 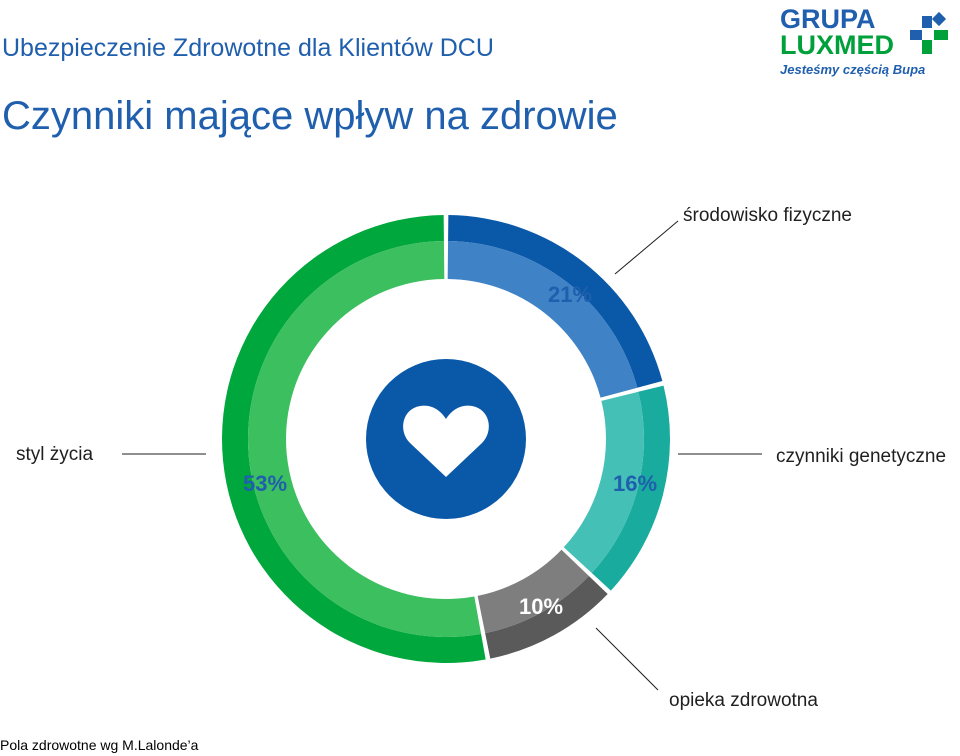 What do you see at coordinates (570, 294) in the screenshot?
I see `slice-value-label: 21%` at bounding box center [570, 294].